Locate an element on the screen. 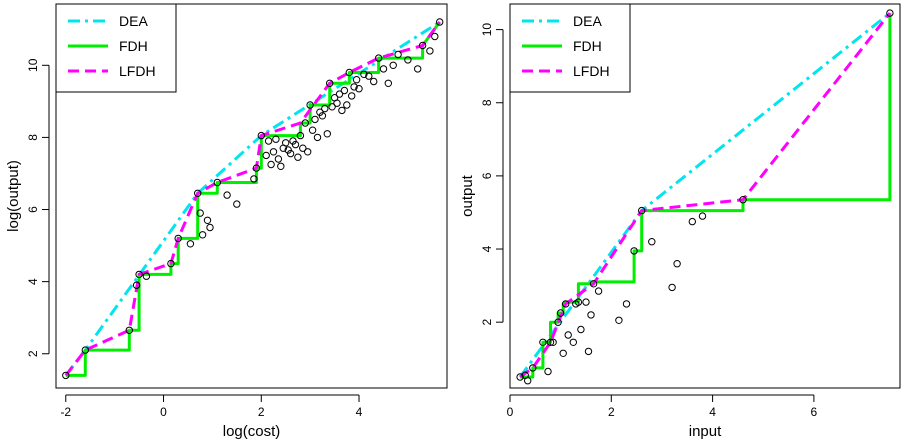  x-tick-label: 0 is located at coordinates (510, 412).